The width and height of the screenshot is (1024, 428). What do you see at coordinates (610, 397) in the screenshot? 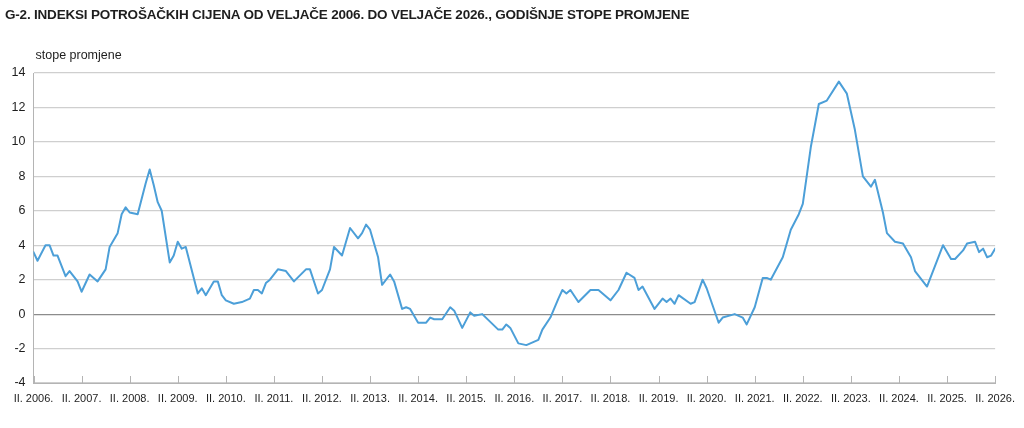
I see `x-tick-label: II. 2018.` at bounding box center [610, 397].